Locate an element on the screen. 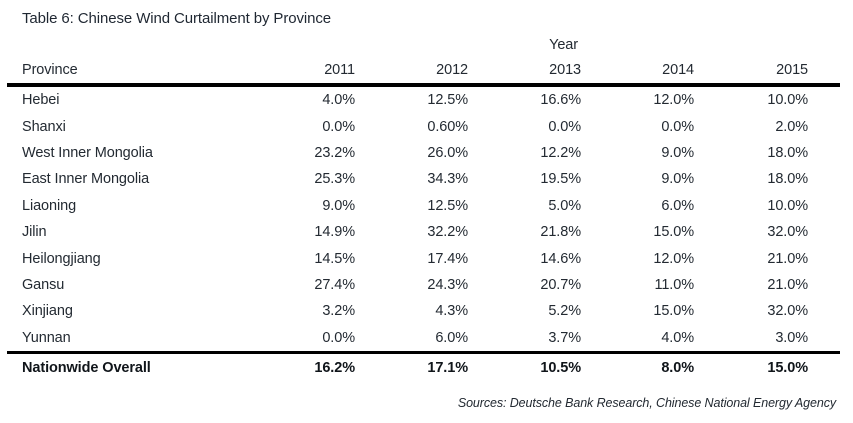  province-cell: Shanxi is located at coordinates (44, 126).